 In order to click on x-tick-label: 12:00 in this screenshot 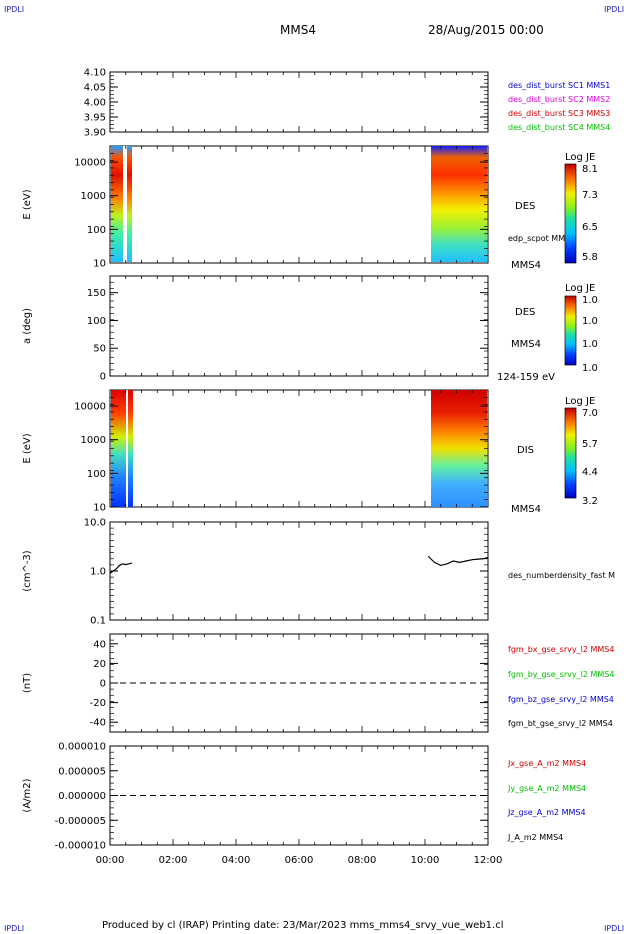, I will do `click(488, 860)`.